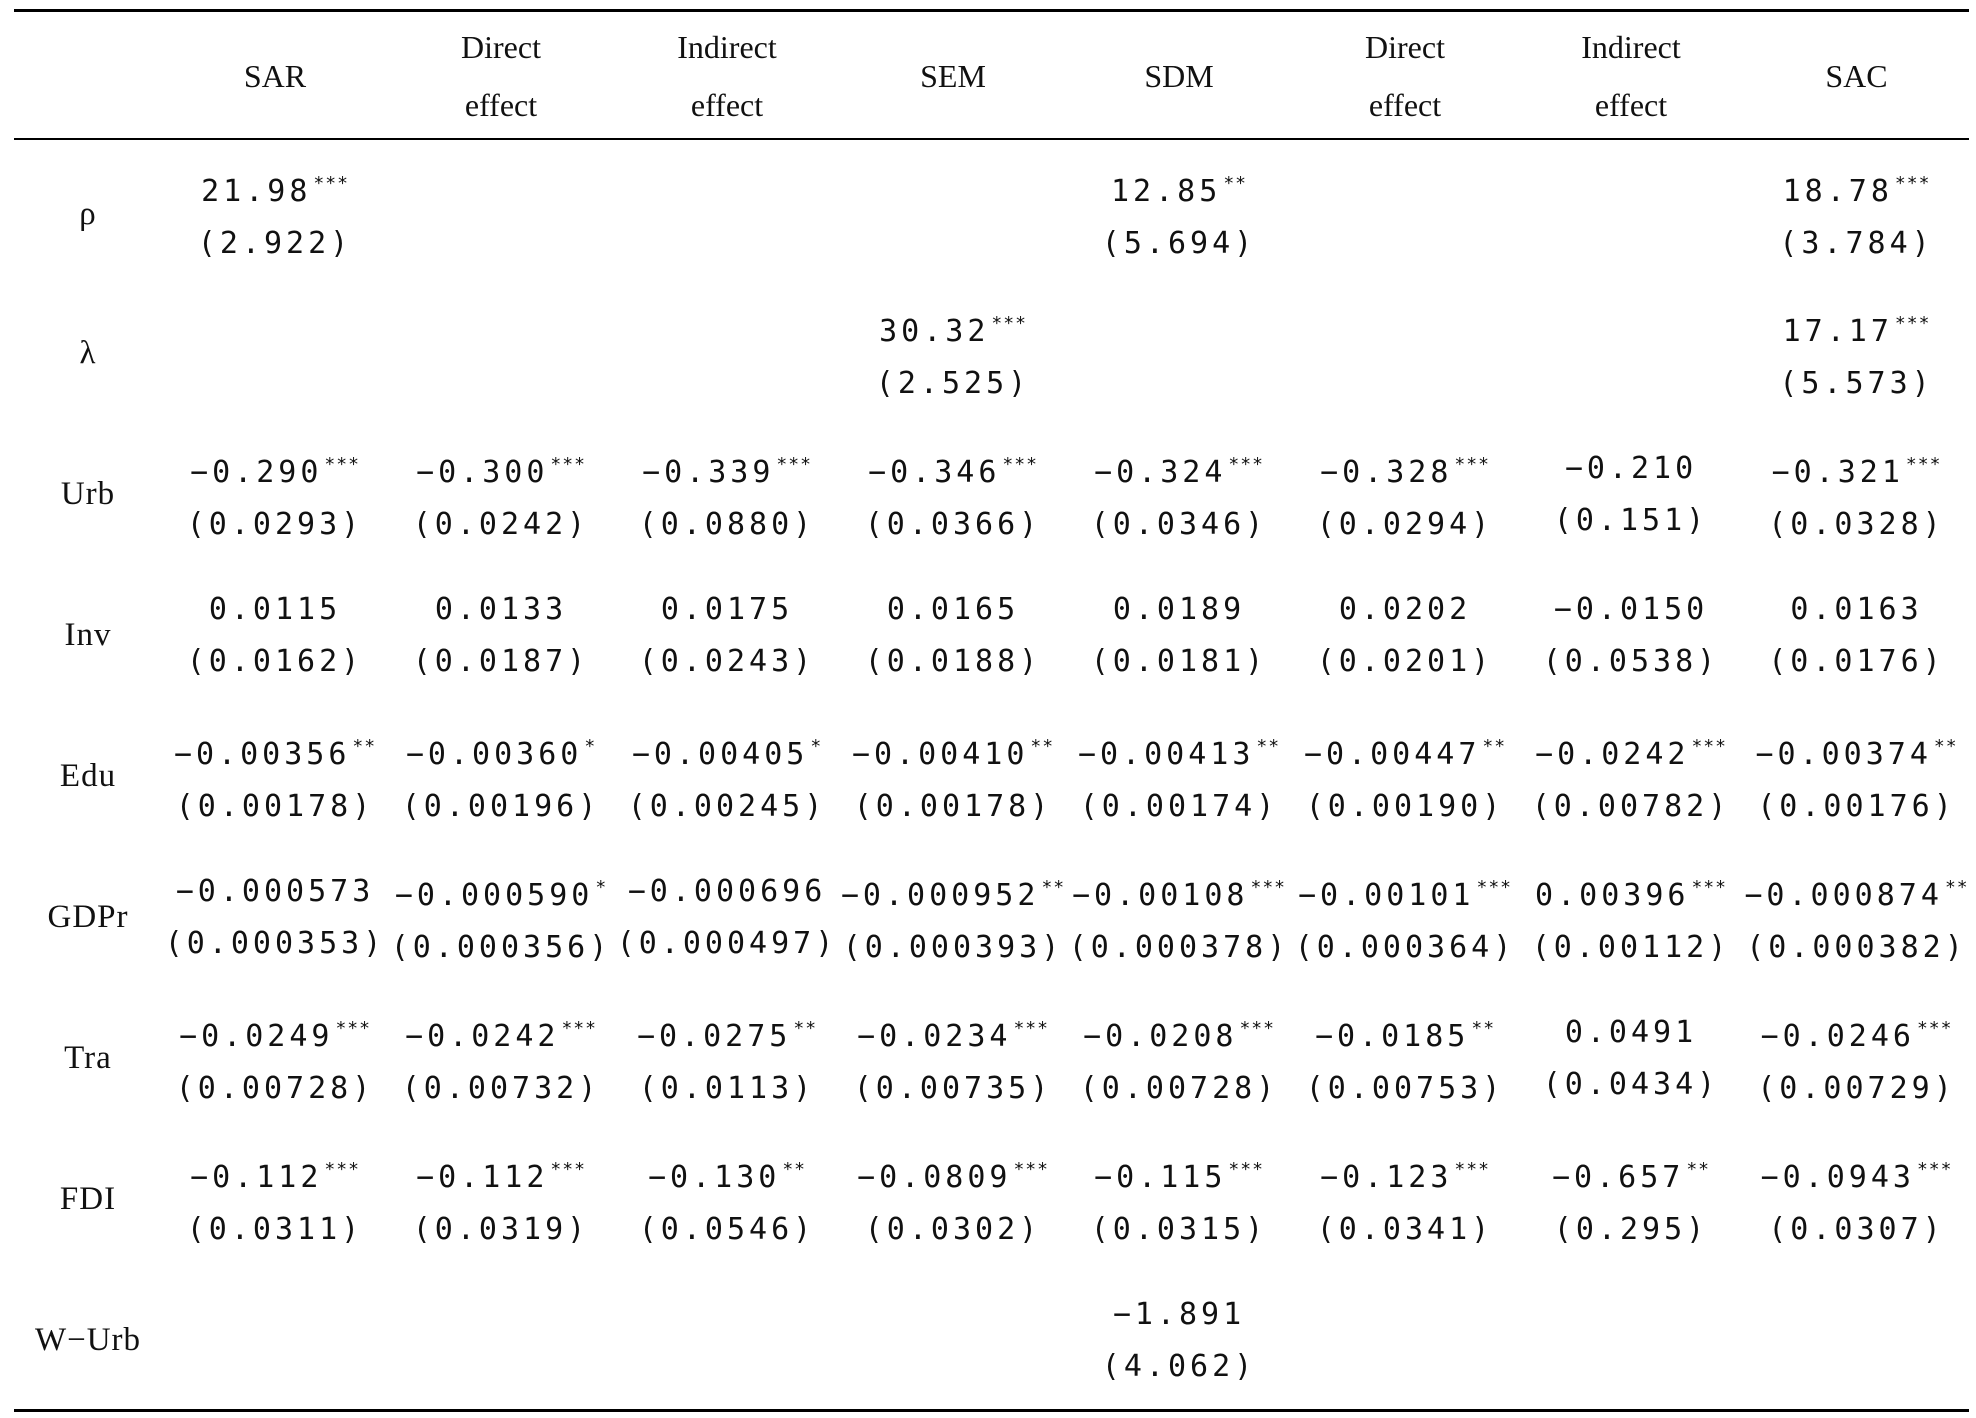  Describe the element at coordinates (1179, 1229) in the screenshot. I see `standard-error: (0.0315)` at that location.